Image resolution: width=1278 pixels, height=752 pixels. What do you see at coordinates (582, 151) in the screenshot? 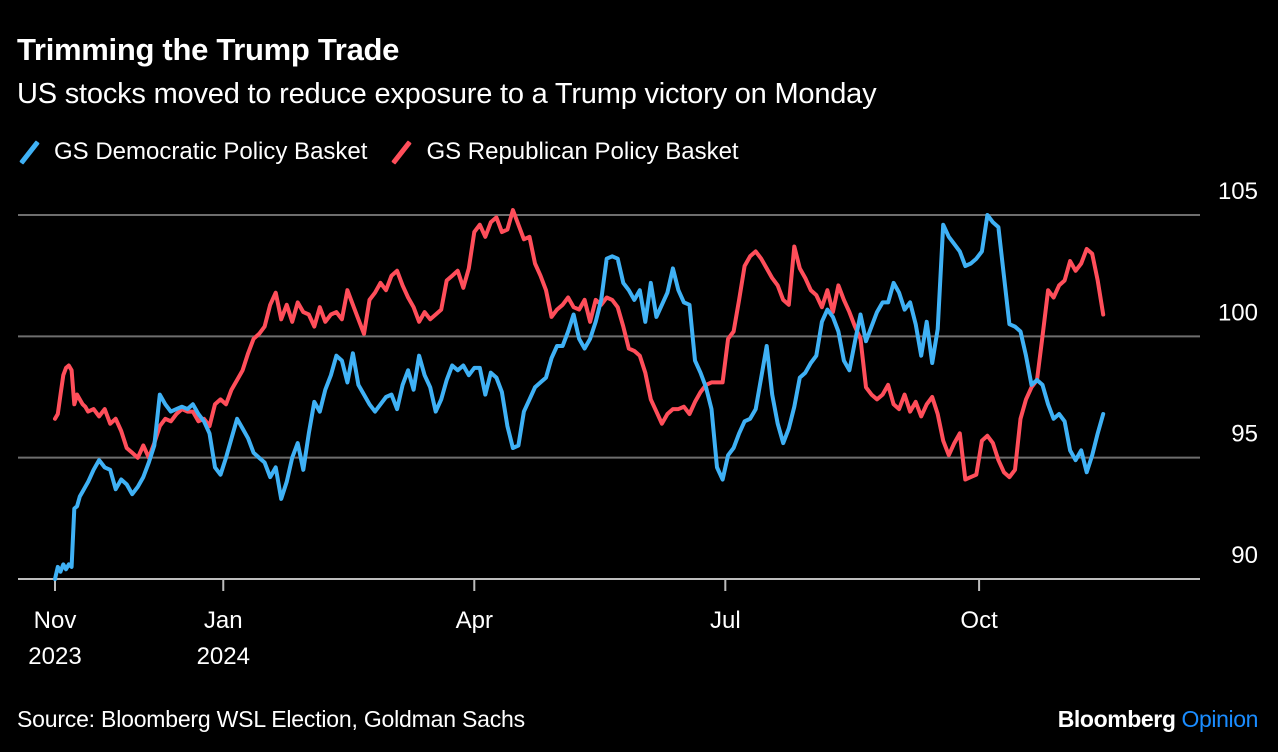
I see `legend-label-republican: GS Republican Policy Basket` at bounding box center [582, 151].